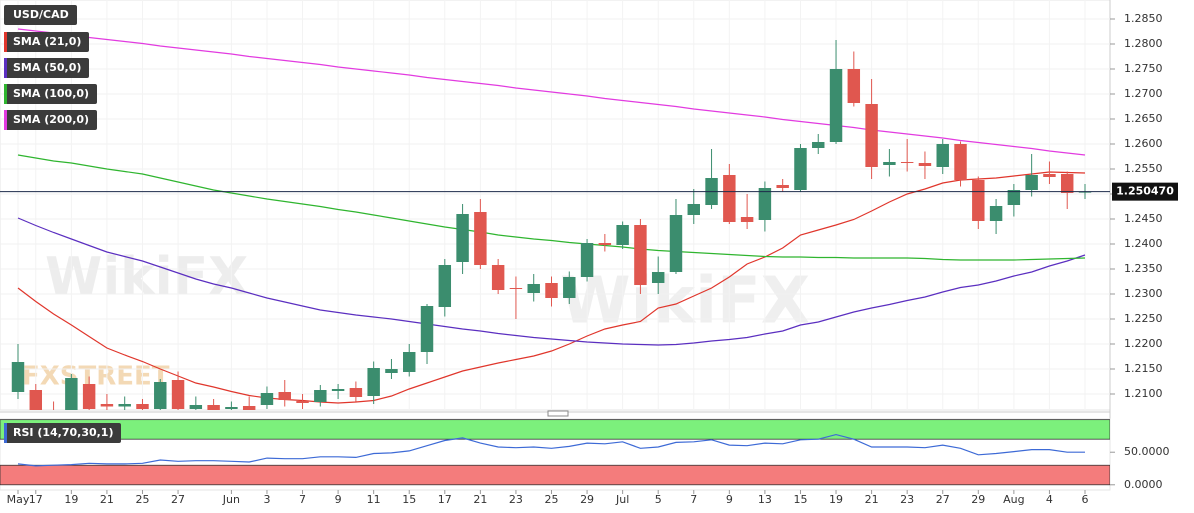  What do you see at coordinates (409, 499) in the screenshot?
I see `x-tick-label: 15` at bounding box center [409, 499].